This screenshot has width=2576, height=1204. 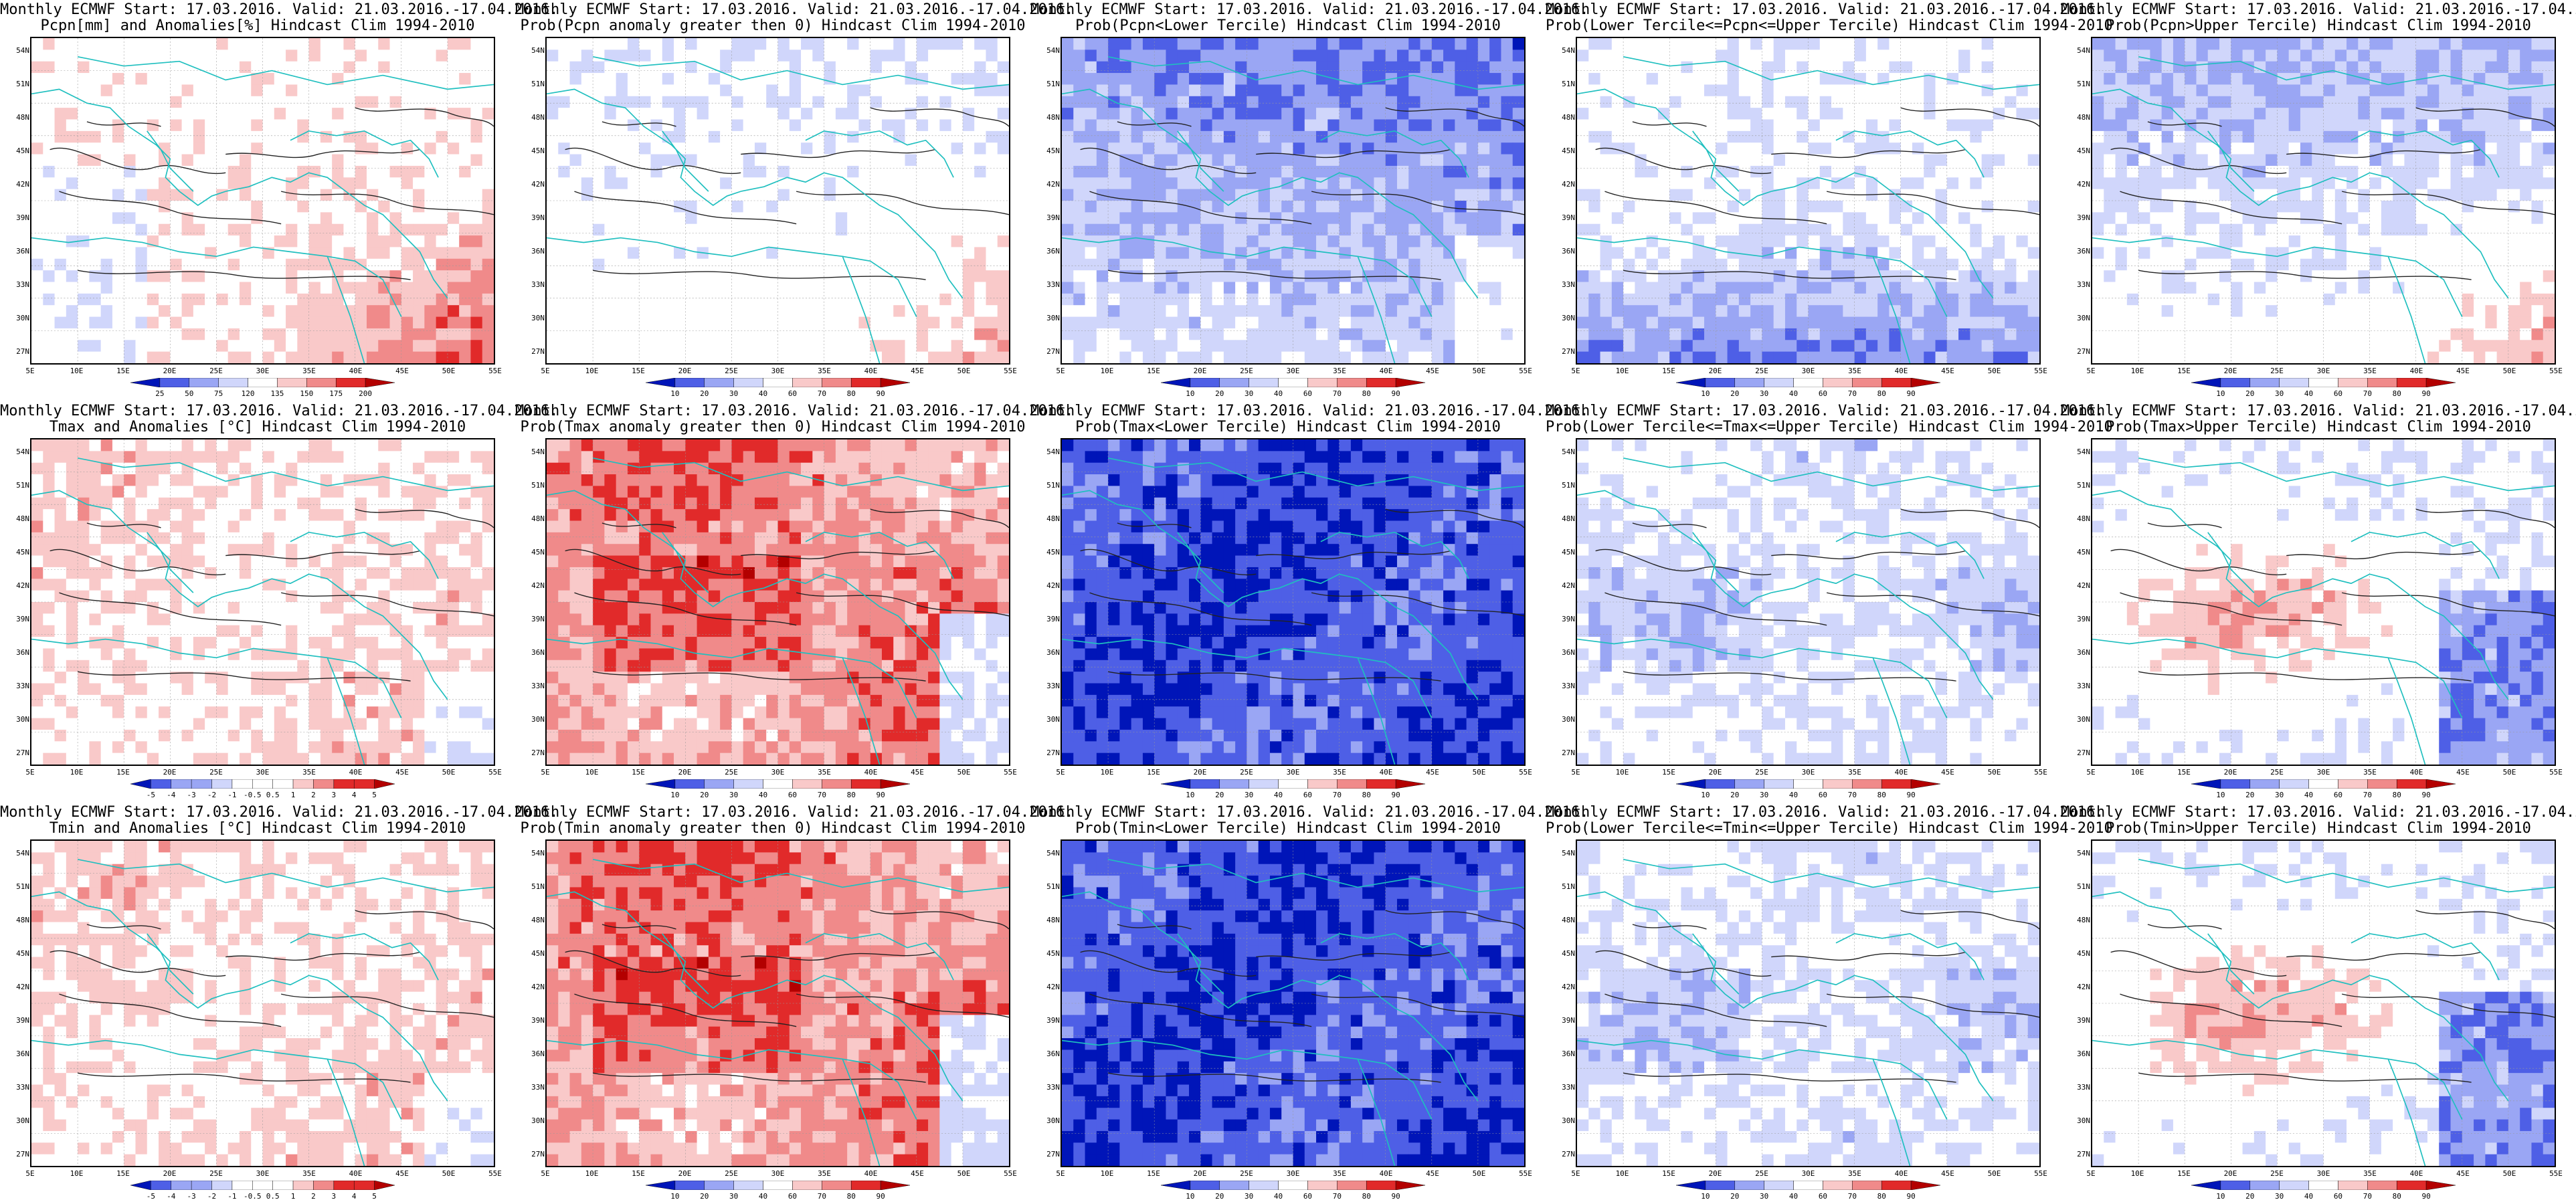 I want to click on longitude-tick-label: 35E, so click(x=1854, y=371).